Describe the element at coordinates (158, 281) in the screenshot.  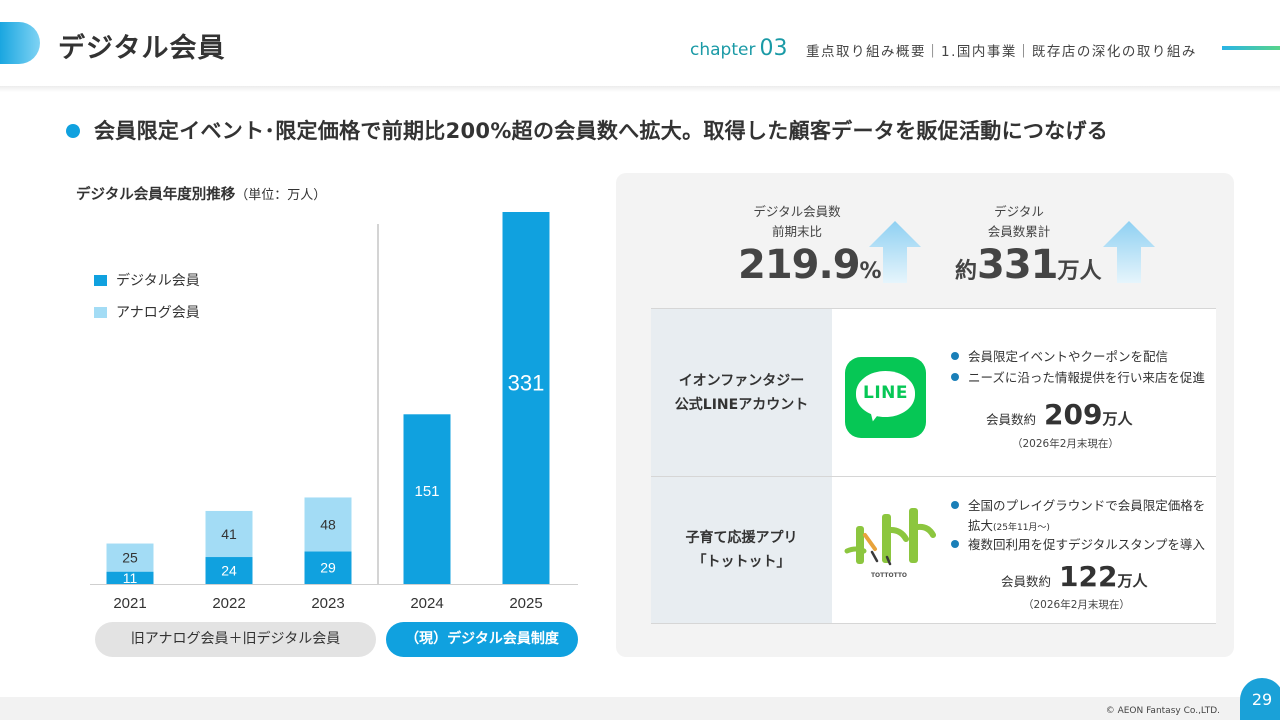
I see `legend-label-digital: デジタル会員` at that location.